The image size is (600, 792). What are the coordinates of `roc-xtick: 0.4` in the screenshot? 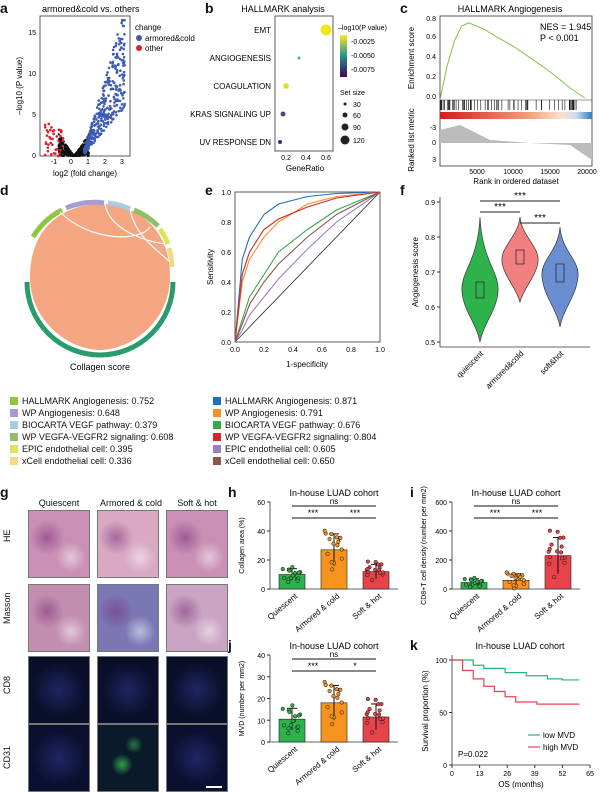 It's located at (293, 350).